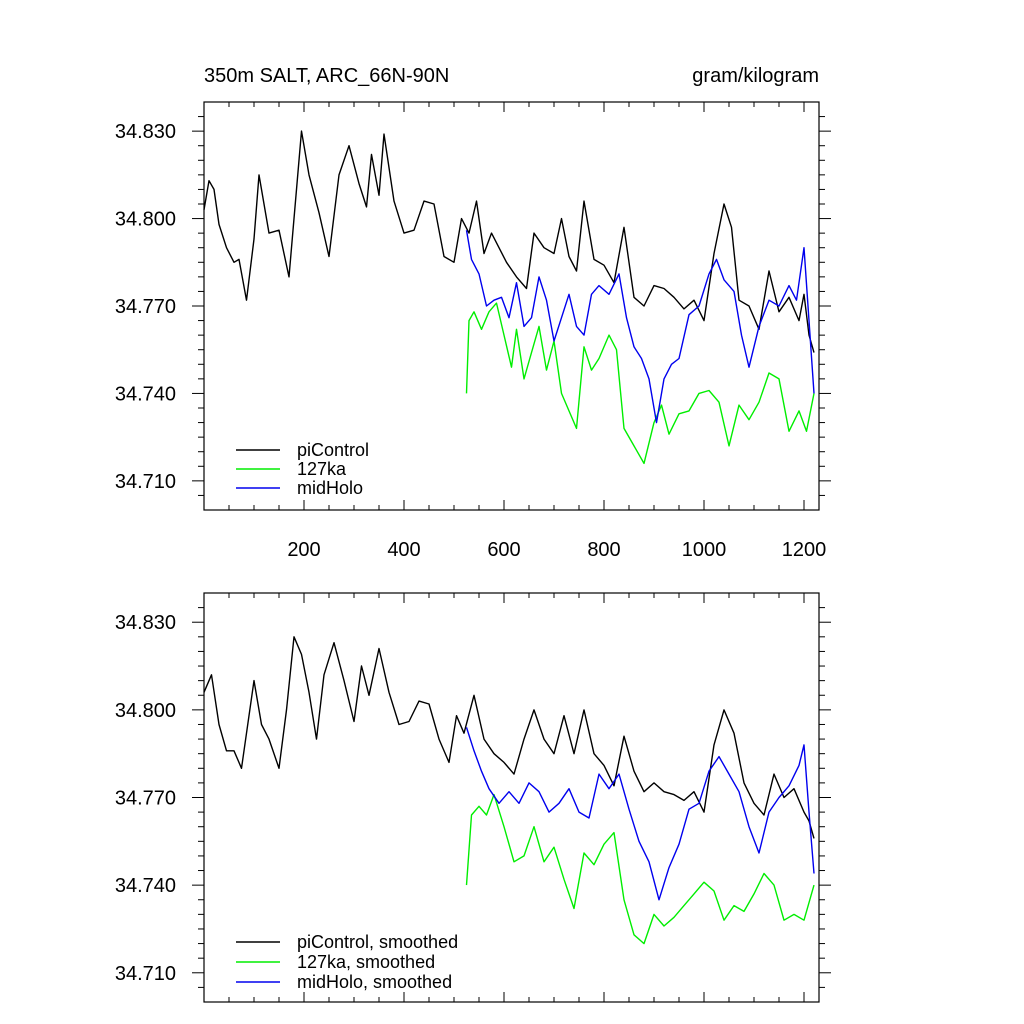  What do you see at coordinates (145, 711) in the screenshot?
I see `bottom-y-tick-label: 34.800` at bounding box center [145, 711].